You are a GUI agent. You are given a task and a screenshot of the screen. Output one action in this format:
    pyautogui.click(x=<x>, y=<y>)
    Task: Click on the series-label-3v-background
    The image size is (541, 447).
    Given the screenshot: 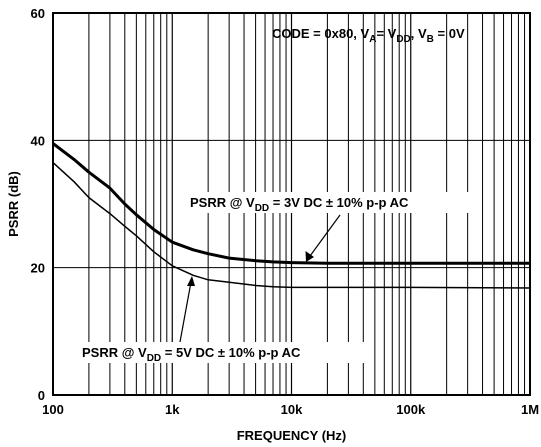 What is the action you would take?
    pyautogui.click(x=329, y=202)
    